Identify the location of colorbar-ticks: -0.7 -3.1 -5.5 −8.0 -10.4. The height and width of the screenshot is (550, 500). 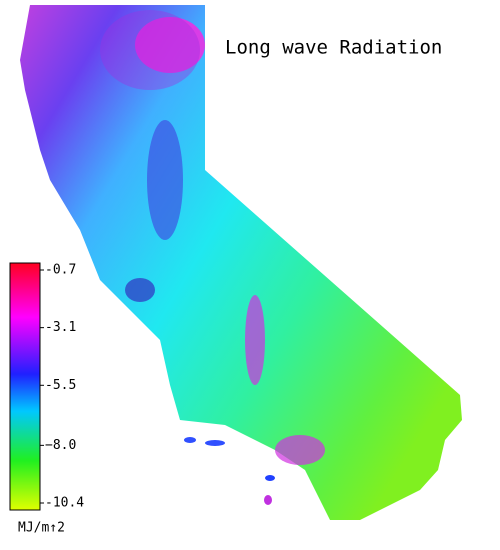
(62, 387).